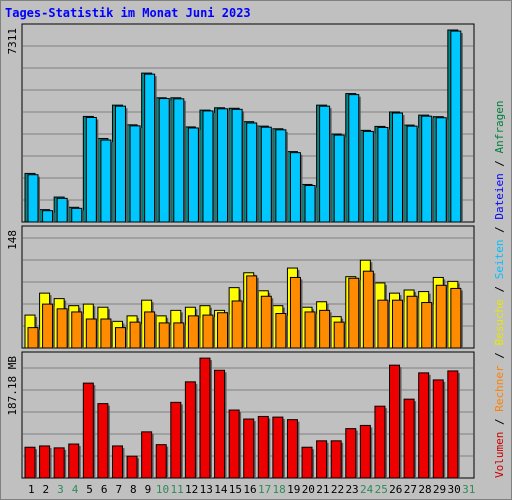 This screenshot has height=500, width=512. I want to click on x-tick-label: 6, so click(104, 489).